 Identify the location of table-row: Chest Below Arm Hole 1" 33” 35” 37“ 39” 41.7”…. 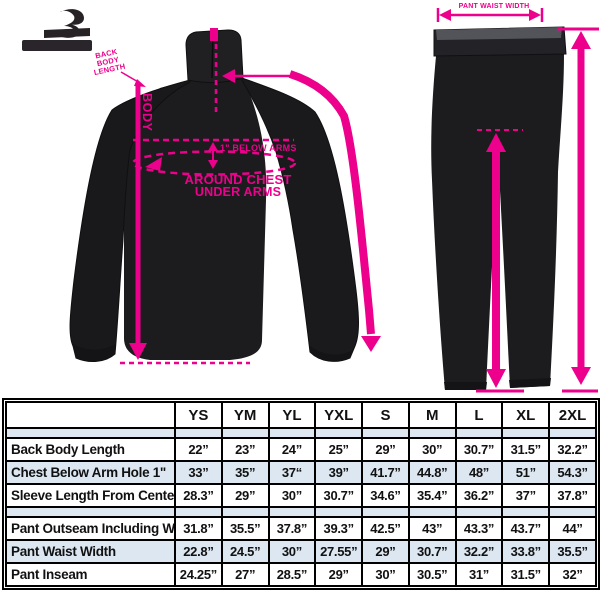
(301, 472).